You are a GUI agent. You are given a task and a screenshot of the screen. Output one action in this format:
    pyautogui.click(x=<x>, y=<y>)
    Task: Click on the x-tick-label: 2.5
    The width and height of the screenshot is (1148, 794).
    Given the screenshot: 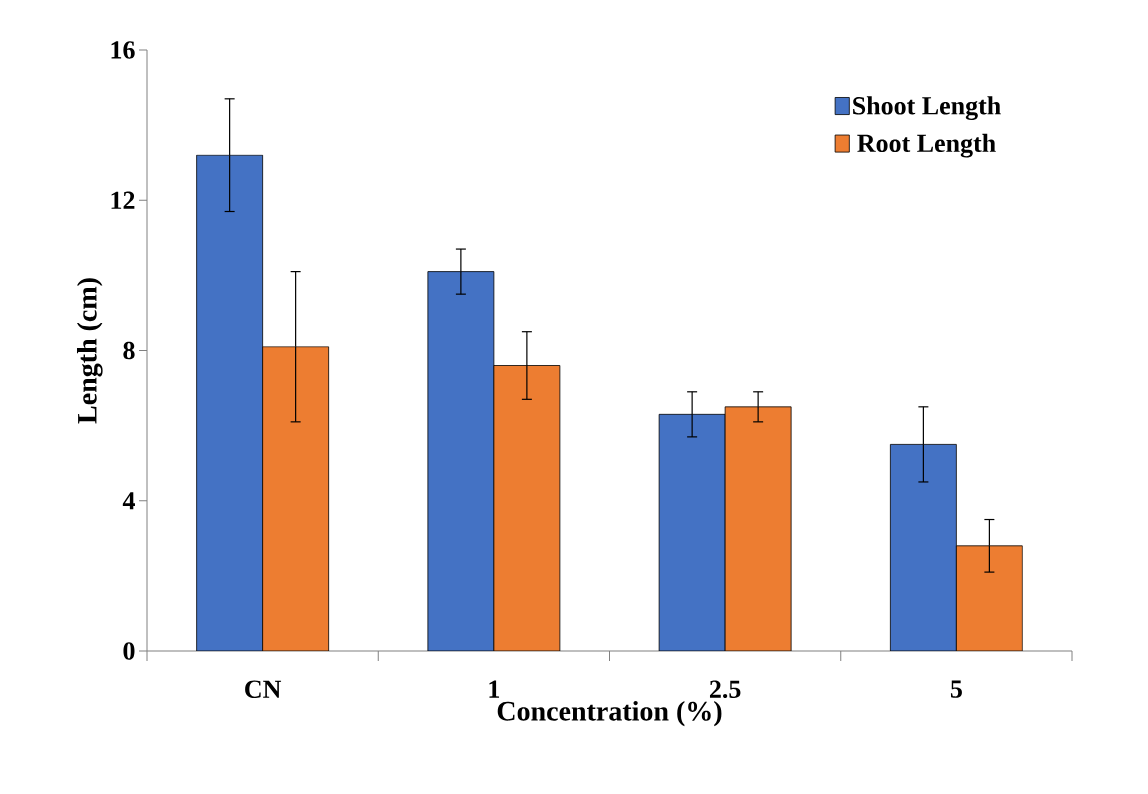 What is the action you would take?
    pyautogui.click(x=725, y=689)
    